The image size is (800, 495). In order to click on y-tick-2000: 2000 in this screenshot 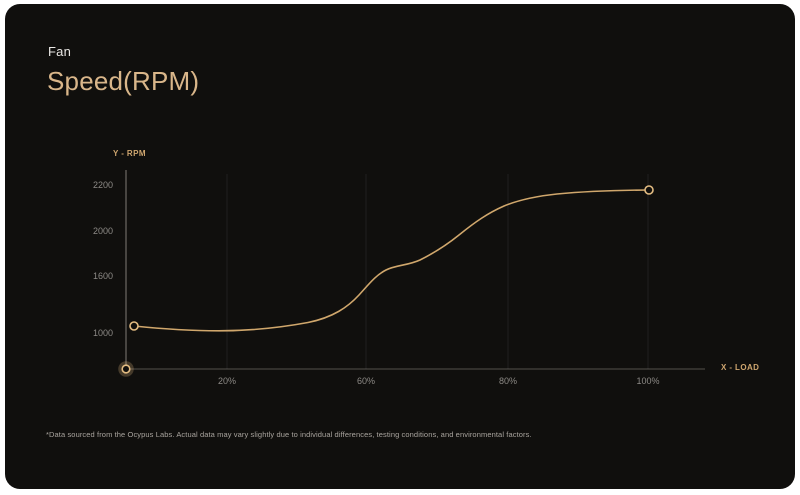, I will do `click(103, 231)`.